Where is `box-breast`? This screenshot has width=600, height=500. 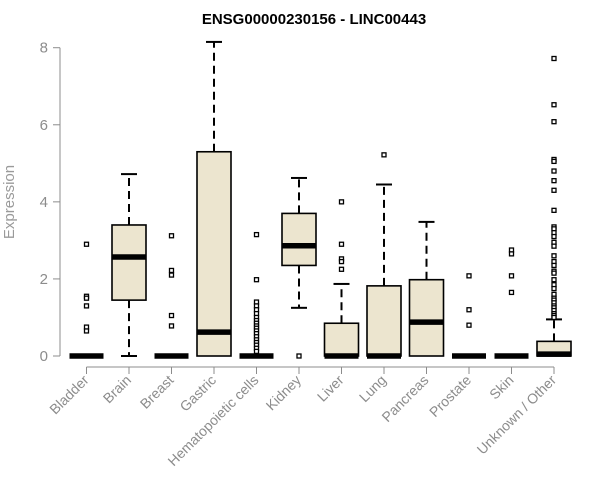
box-breast is located at coordinates (171, 296).